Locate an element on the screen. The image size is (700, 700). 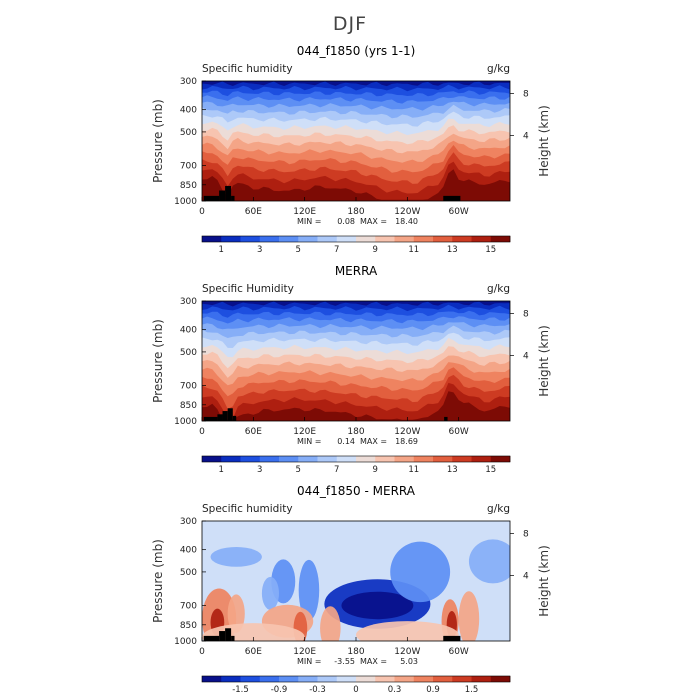
units-label: g/kg is located at coordinates (498, 69).